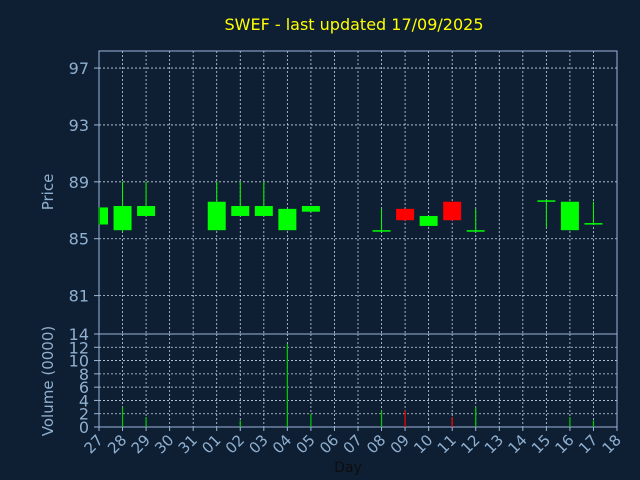 This screenshot has width=640, height=480. I want to click on price-tick-label: 93, so click(79, 125).